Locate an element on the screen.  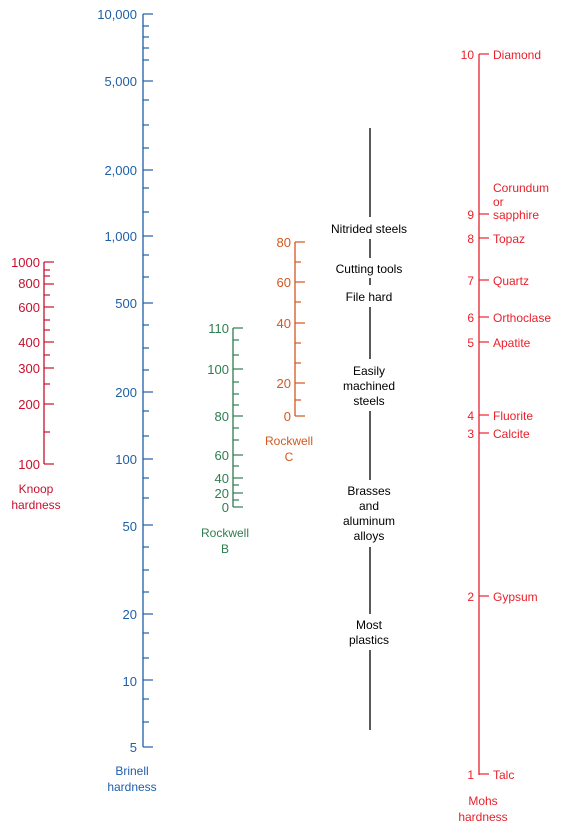
material-label: Cutting tools is located at coordinates (370, 268).